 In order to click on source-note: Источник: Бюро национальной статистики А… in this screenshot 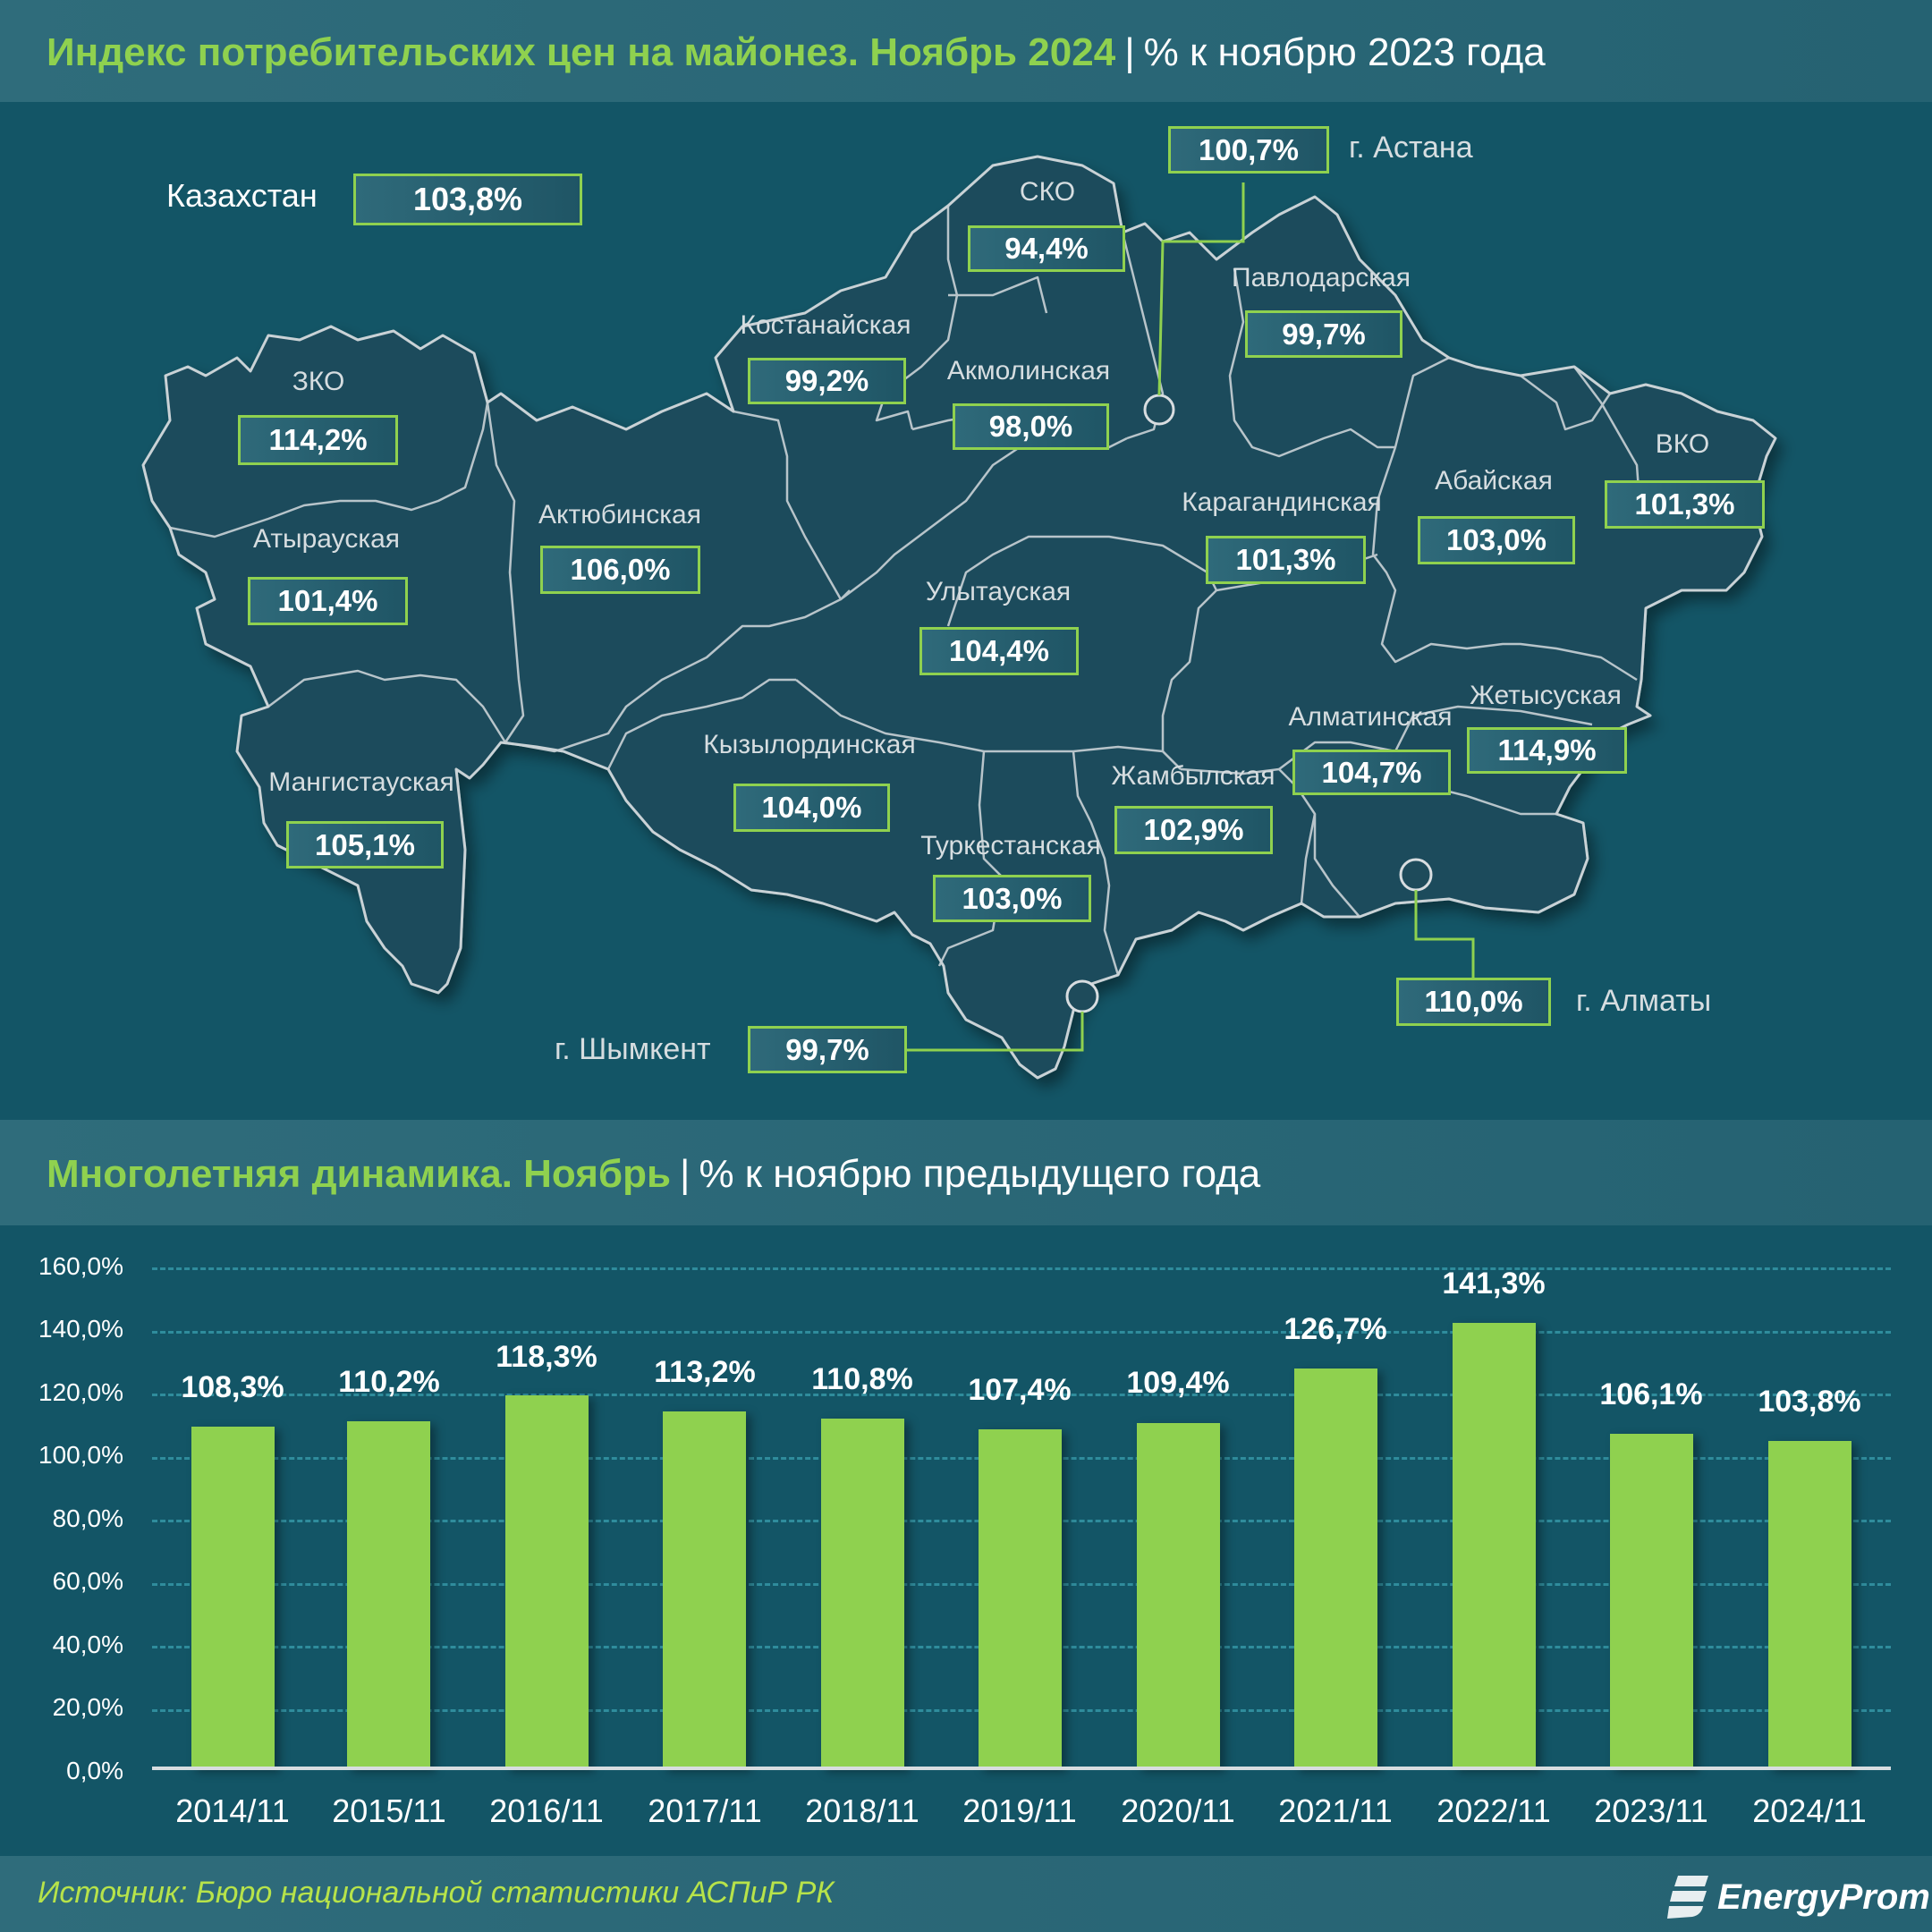, I will do `click(436, 1893)`.